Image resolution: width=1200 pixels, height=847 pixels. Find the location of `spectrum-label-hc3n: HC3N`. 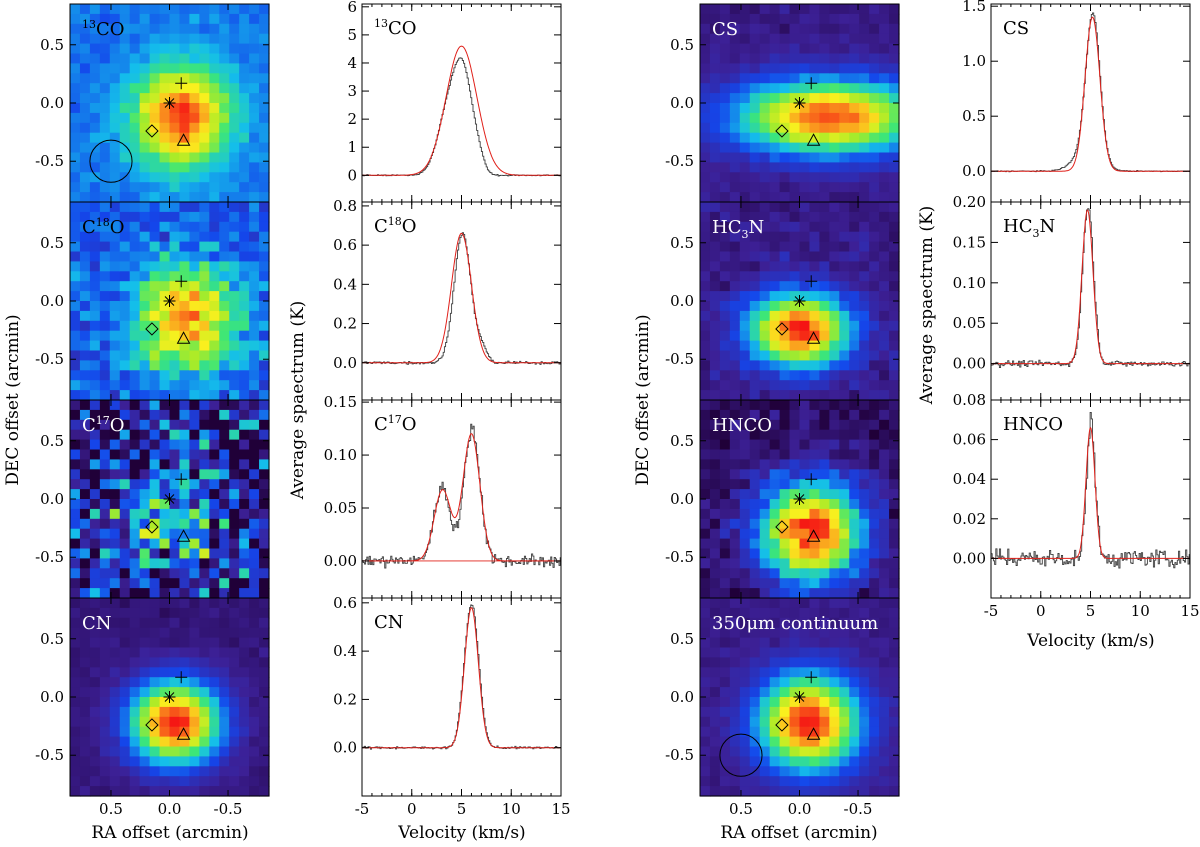

spectrum-label-hc3n: HC3N is located at coordinates (1029, 228).